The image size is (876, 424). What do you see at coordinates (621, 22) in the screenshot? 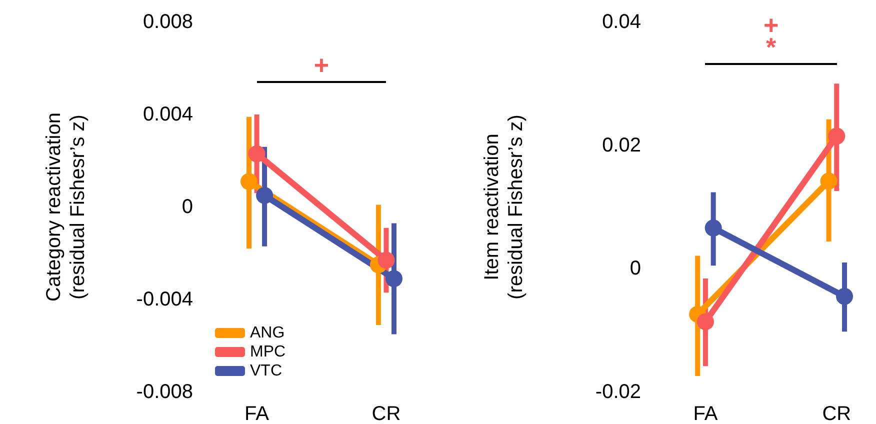
I see `y-tick-label: 0.04` at bounding box center [621, 22].